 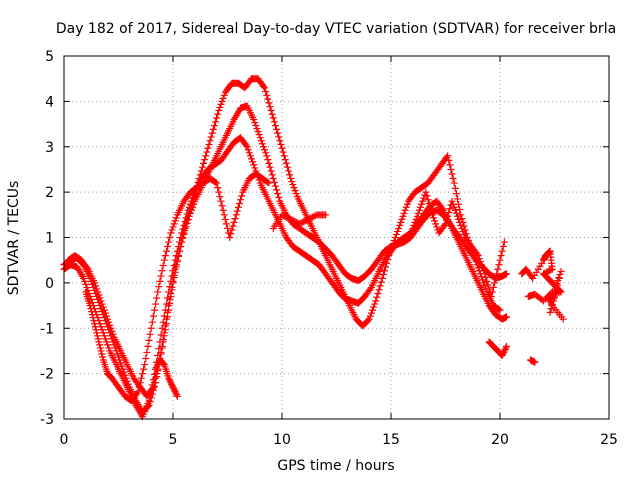 I want to click on x-tick-labels: 0 5 10 15 20 25, so click(x=339, y=440).